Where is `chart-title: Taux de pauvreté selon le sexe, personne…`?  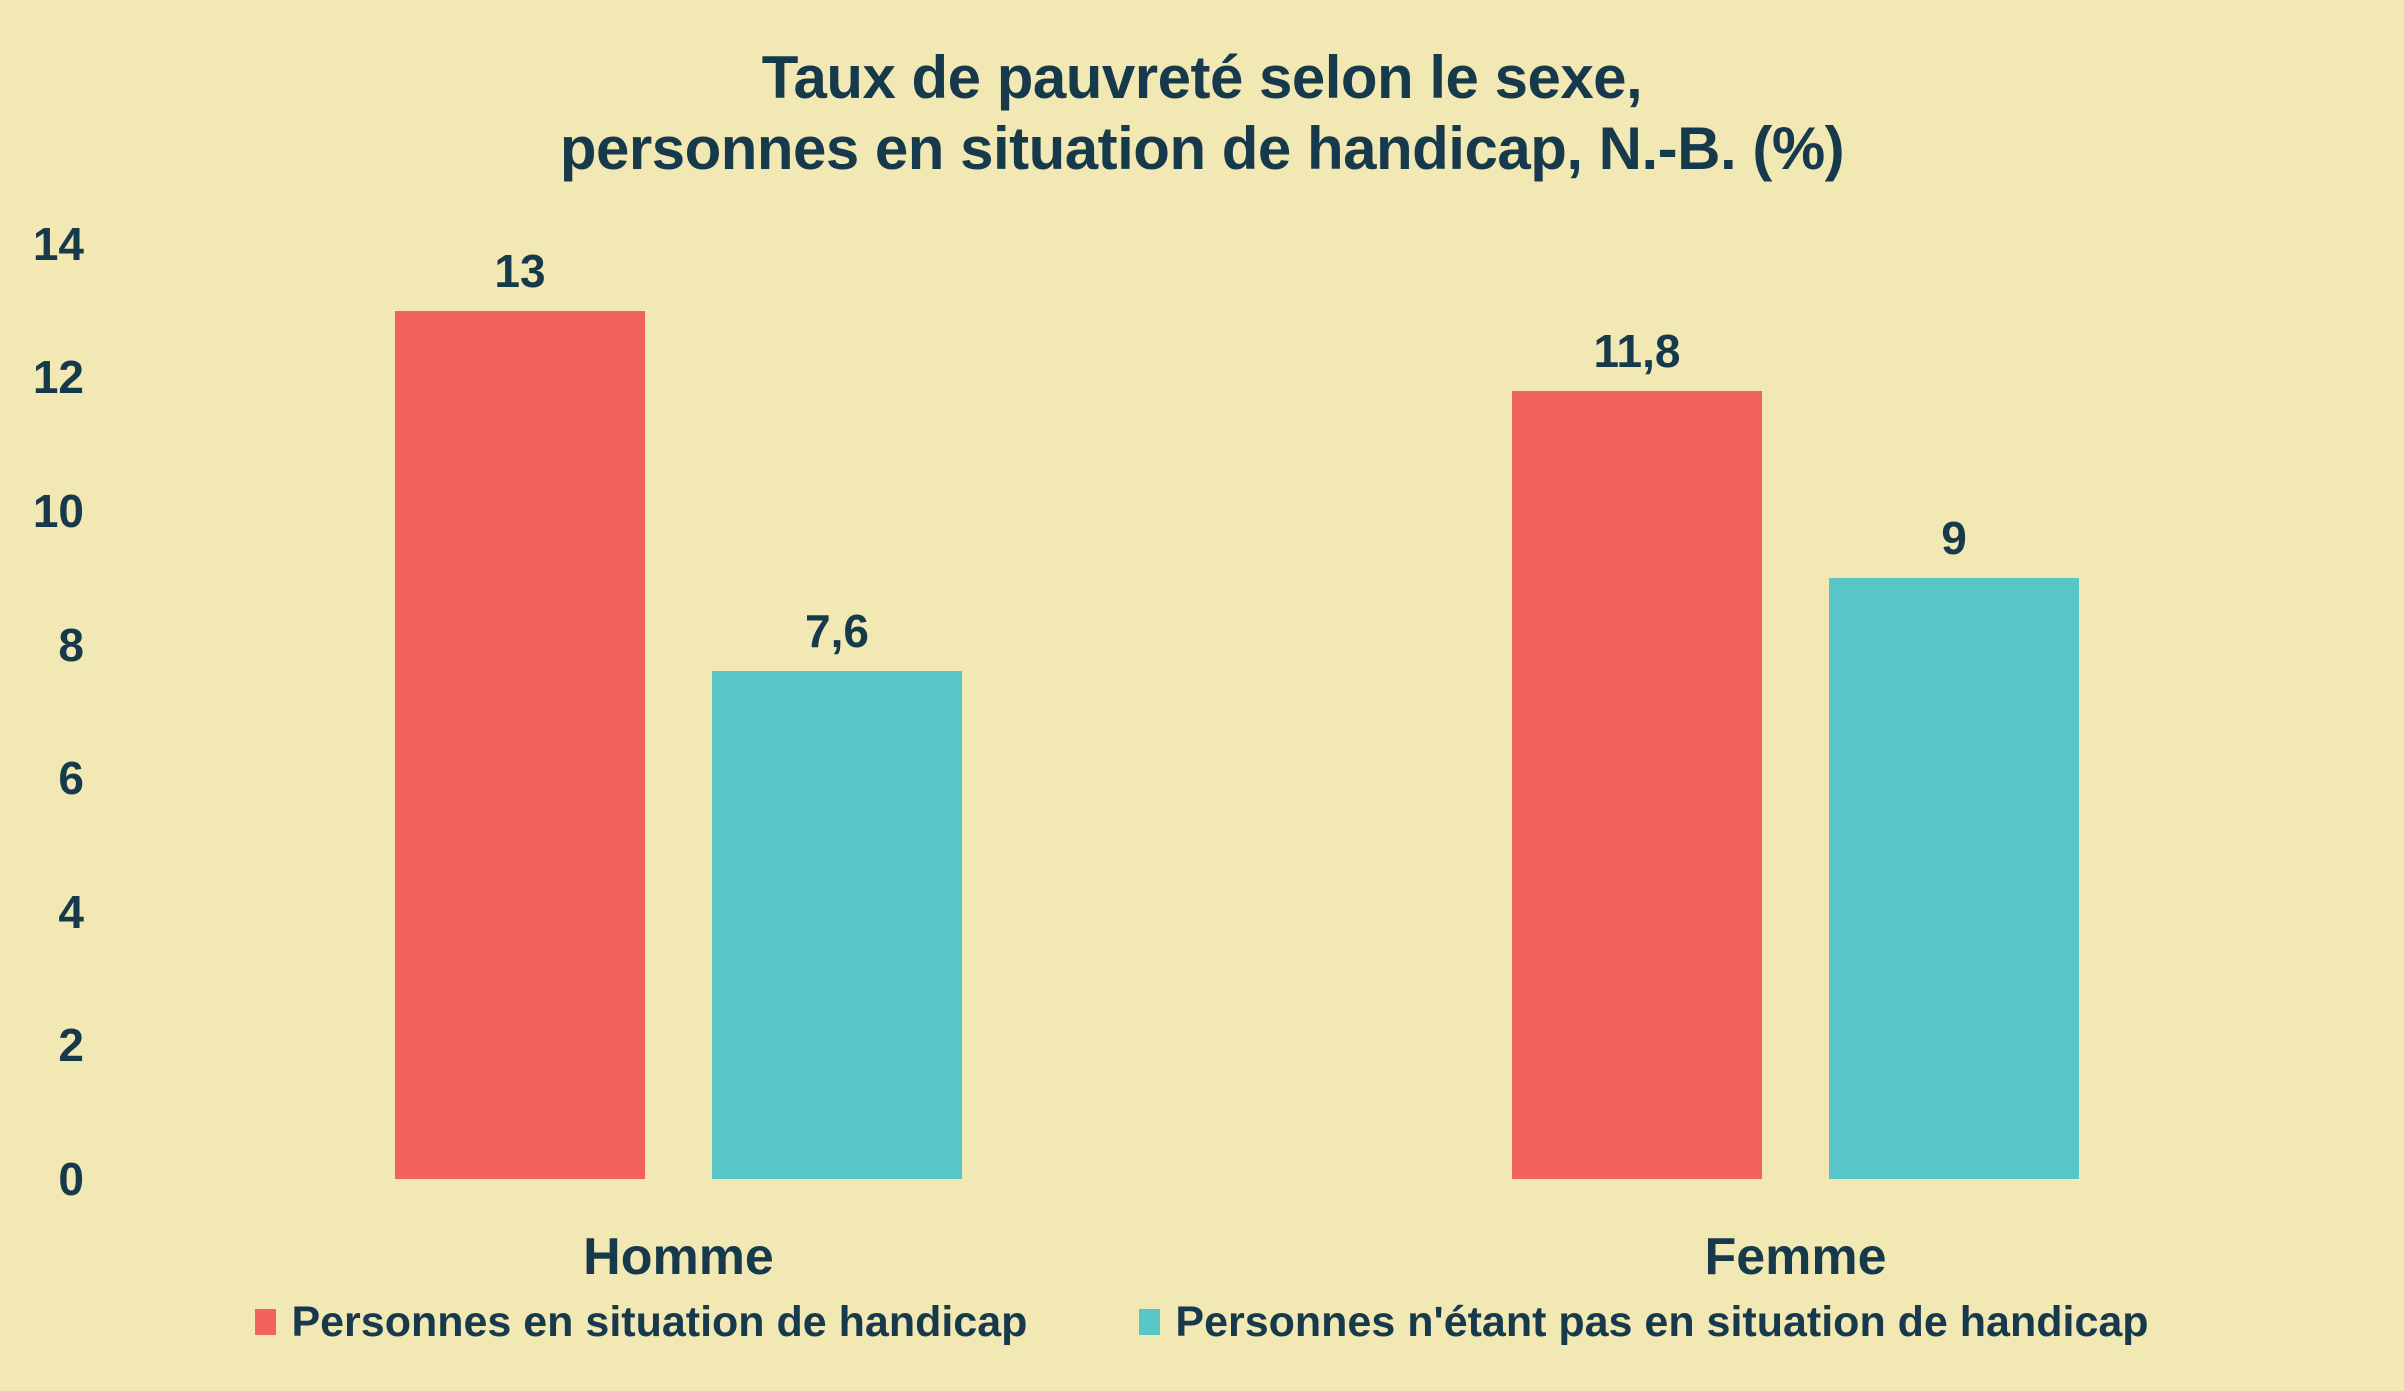
chart-title: Taux de pauvreté selon le sexe, personne… is located at coordinates (1202, 113).